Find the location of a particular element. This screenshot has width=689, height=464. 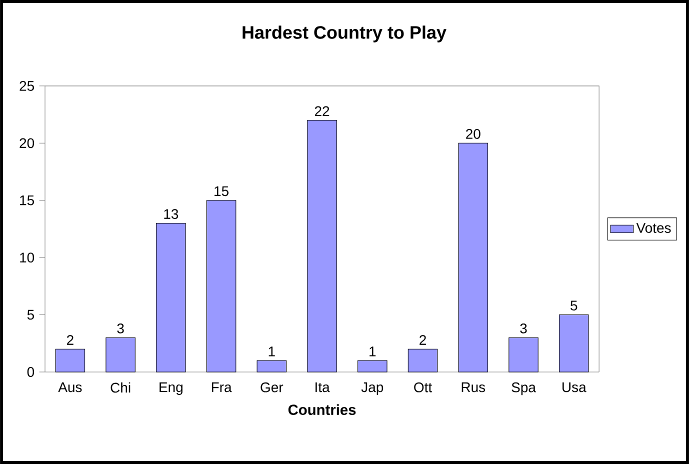

data-label: 22 is located at coordinates (322, 111).